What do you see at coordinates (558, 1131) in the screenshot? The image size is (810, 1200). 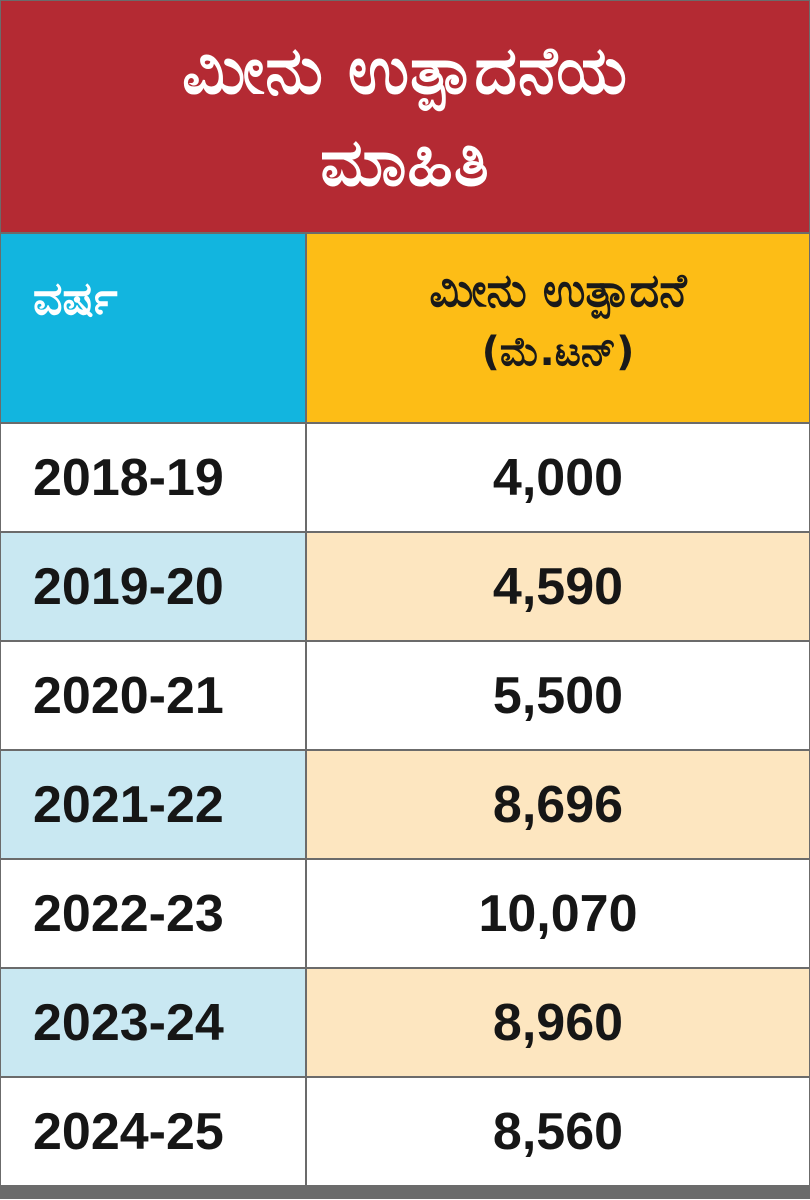 I see `table-cell-production: 8,560` at bounding box center [558, 1131].